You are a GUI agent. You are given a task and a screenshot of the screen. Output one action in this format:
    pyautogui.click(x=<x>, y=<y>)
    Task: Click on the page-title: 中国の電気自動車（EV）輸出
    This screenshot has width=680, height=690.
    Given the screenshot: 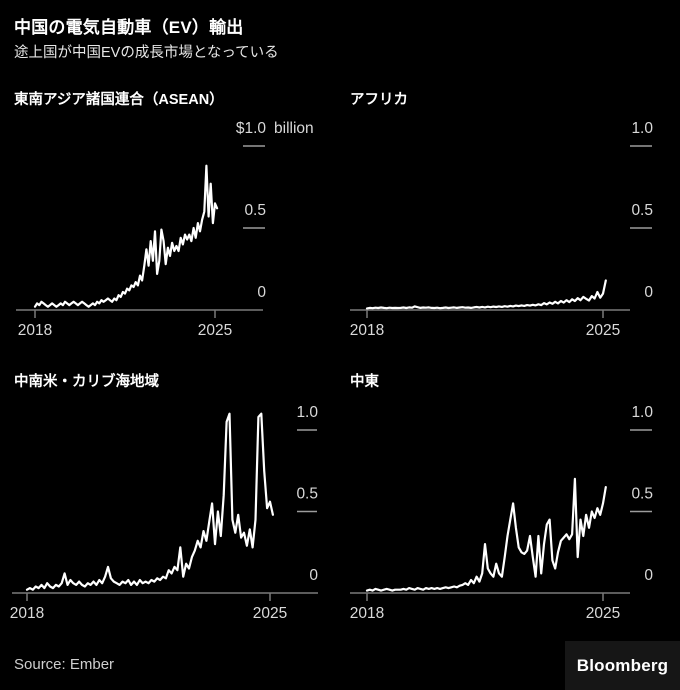 What is the action you would take?
    pyautogui.click(x=129, y=27)
    